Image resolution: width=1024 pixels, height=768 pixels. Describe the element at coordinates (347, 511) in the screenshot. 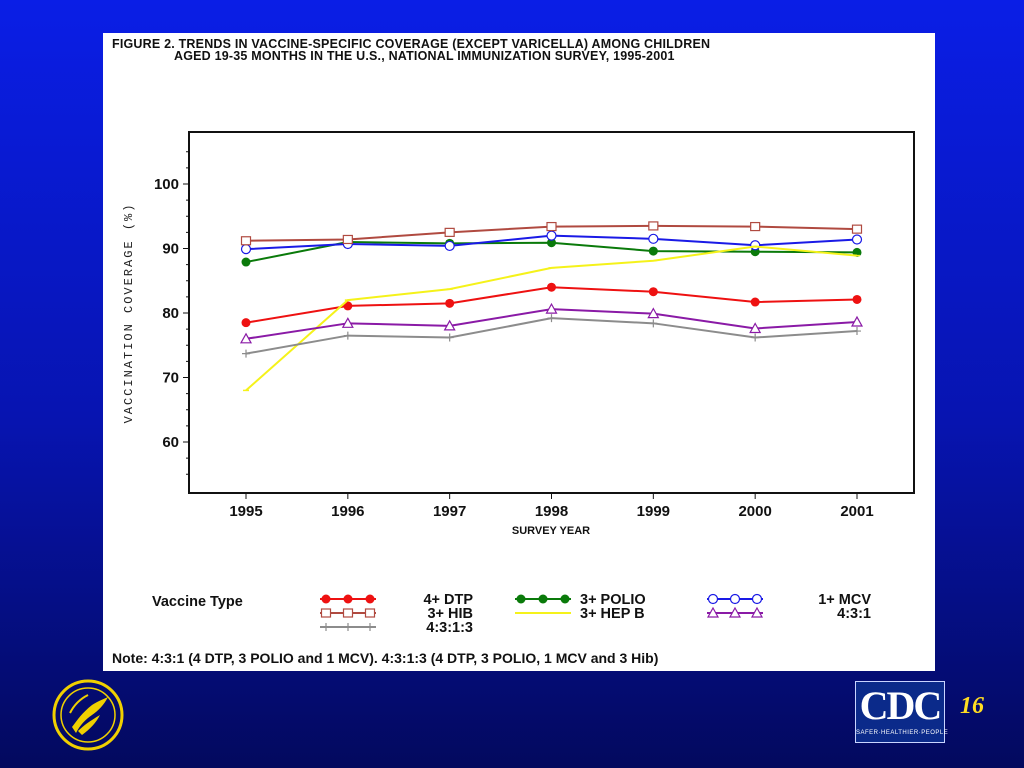

I see `x-tick-label: 1996` at that location.